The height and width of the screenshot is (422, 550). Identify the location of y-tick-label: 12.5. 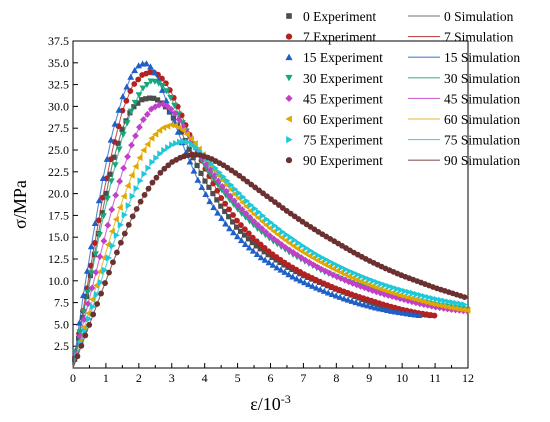
(58, 259).